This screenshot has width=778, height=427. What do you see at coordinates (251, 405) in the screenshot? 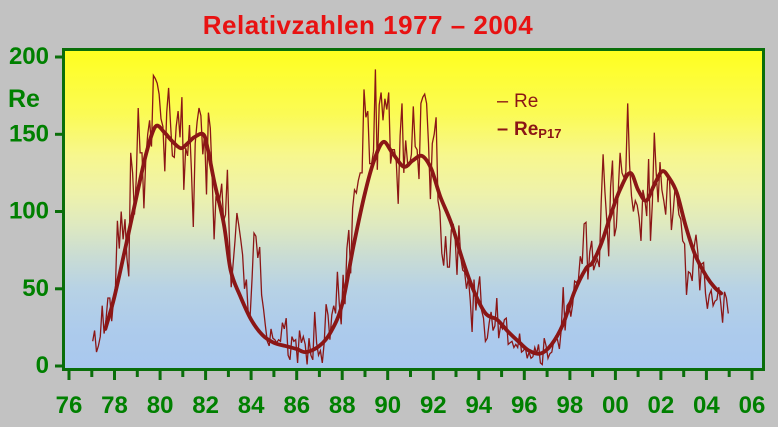
I see `x-tick-label: 84` at bounding box center [251, 405].